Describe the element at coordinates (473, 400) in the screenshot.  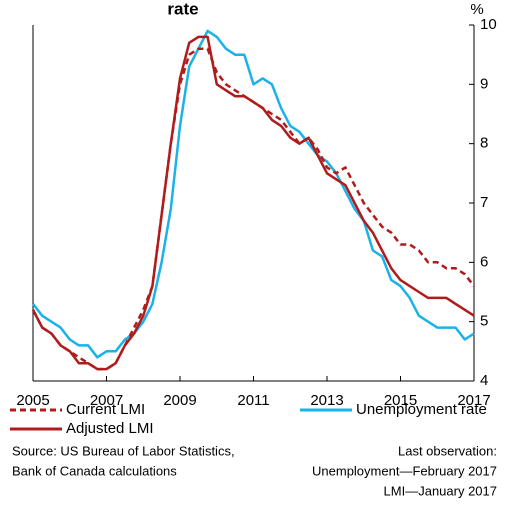
I see `x-tick-label: 2017` at that location.